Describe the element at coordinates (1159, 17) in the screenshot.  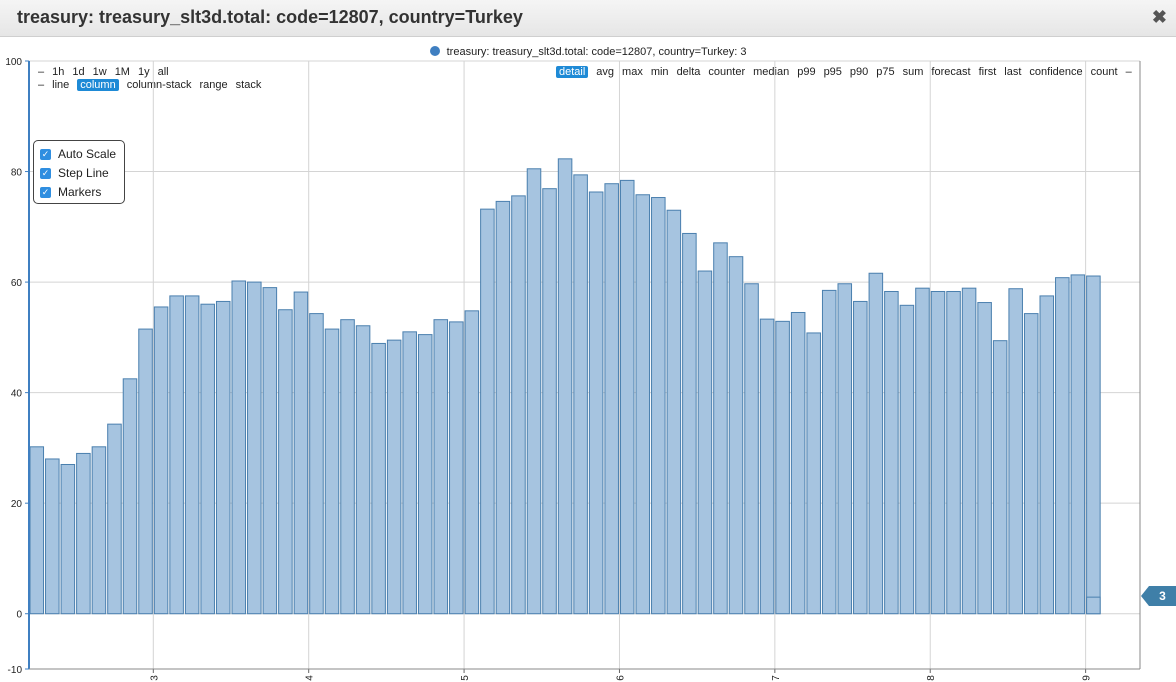
I see `close-icon: ✖` at that location.